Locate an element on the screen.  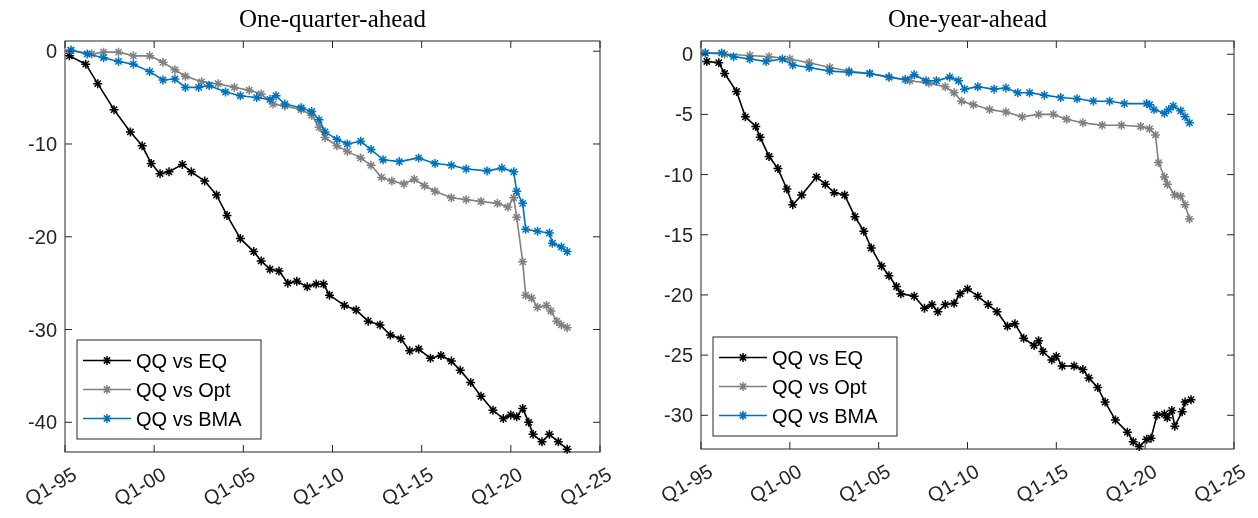
y-tick-label: -15 is located at coordinates (678, 234).